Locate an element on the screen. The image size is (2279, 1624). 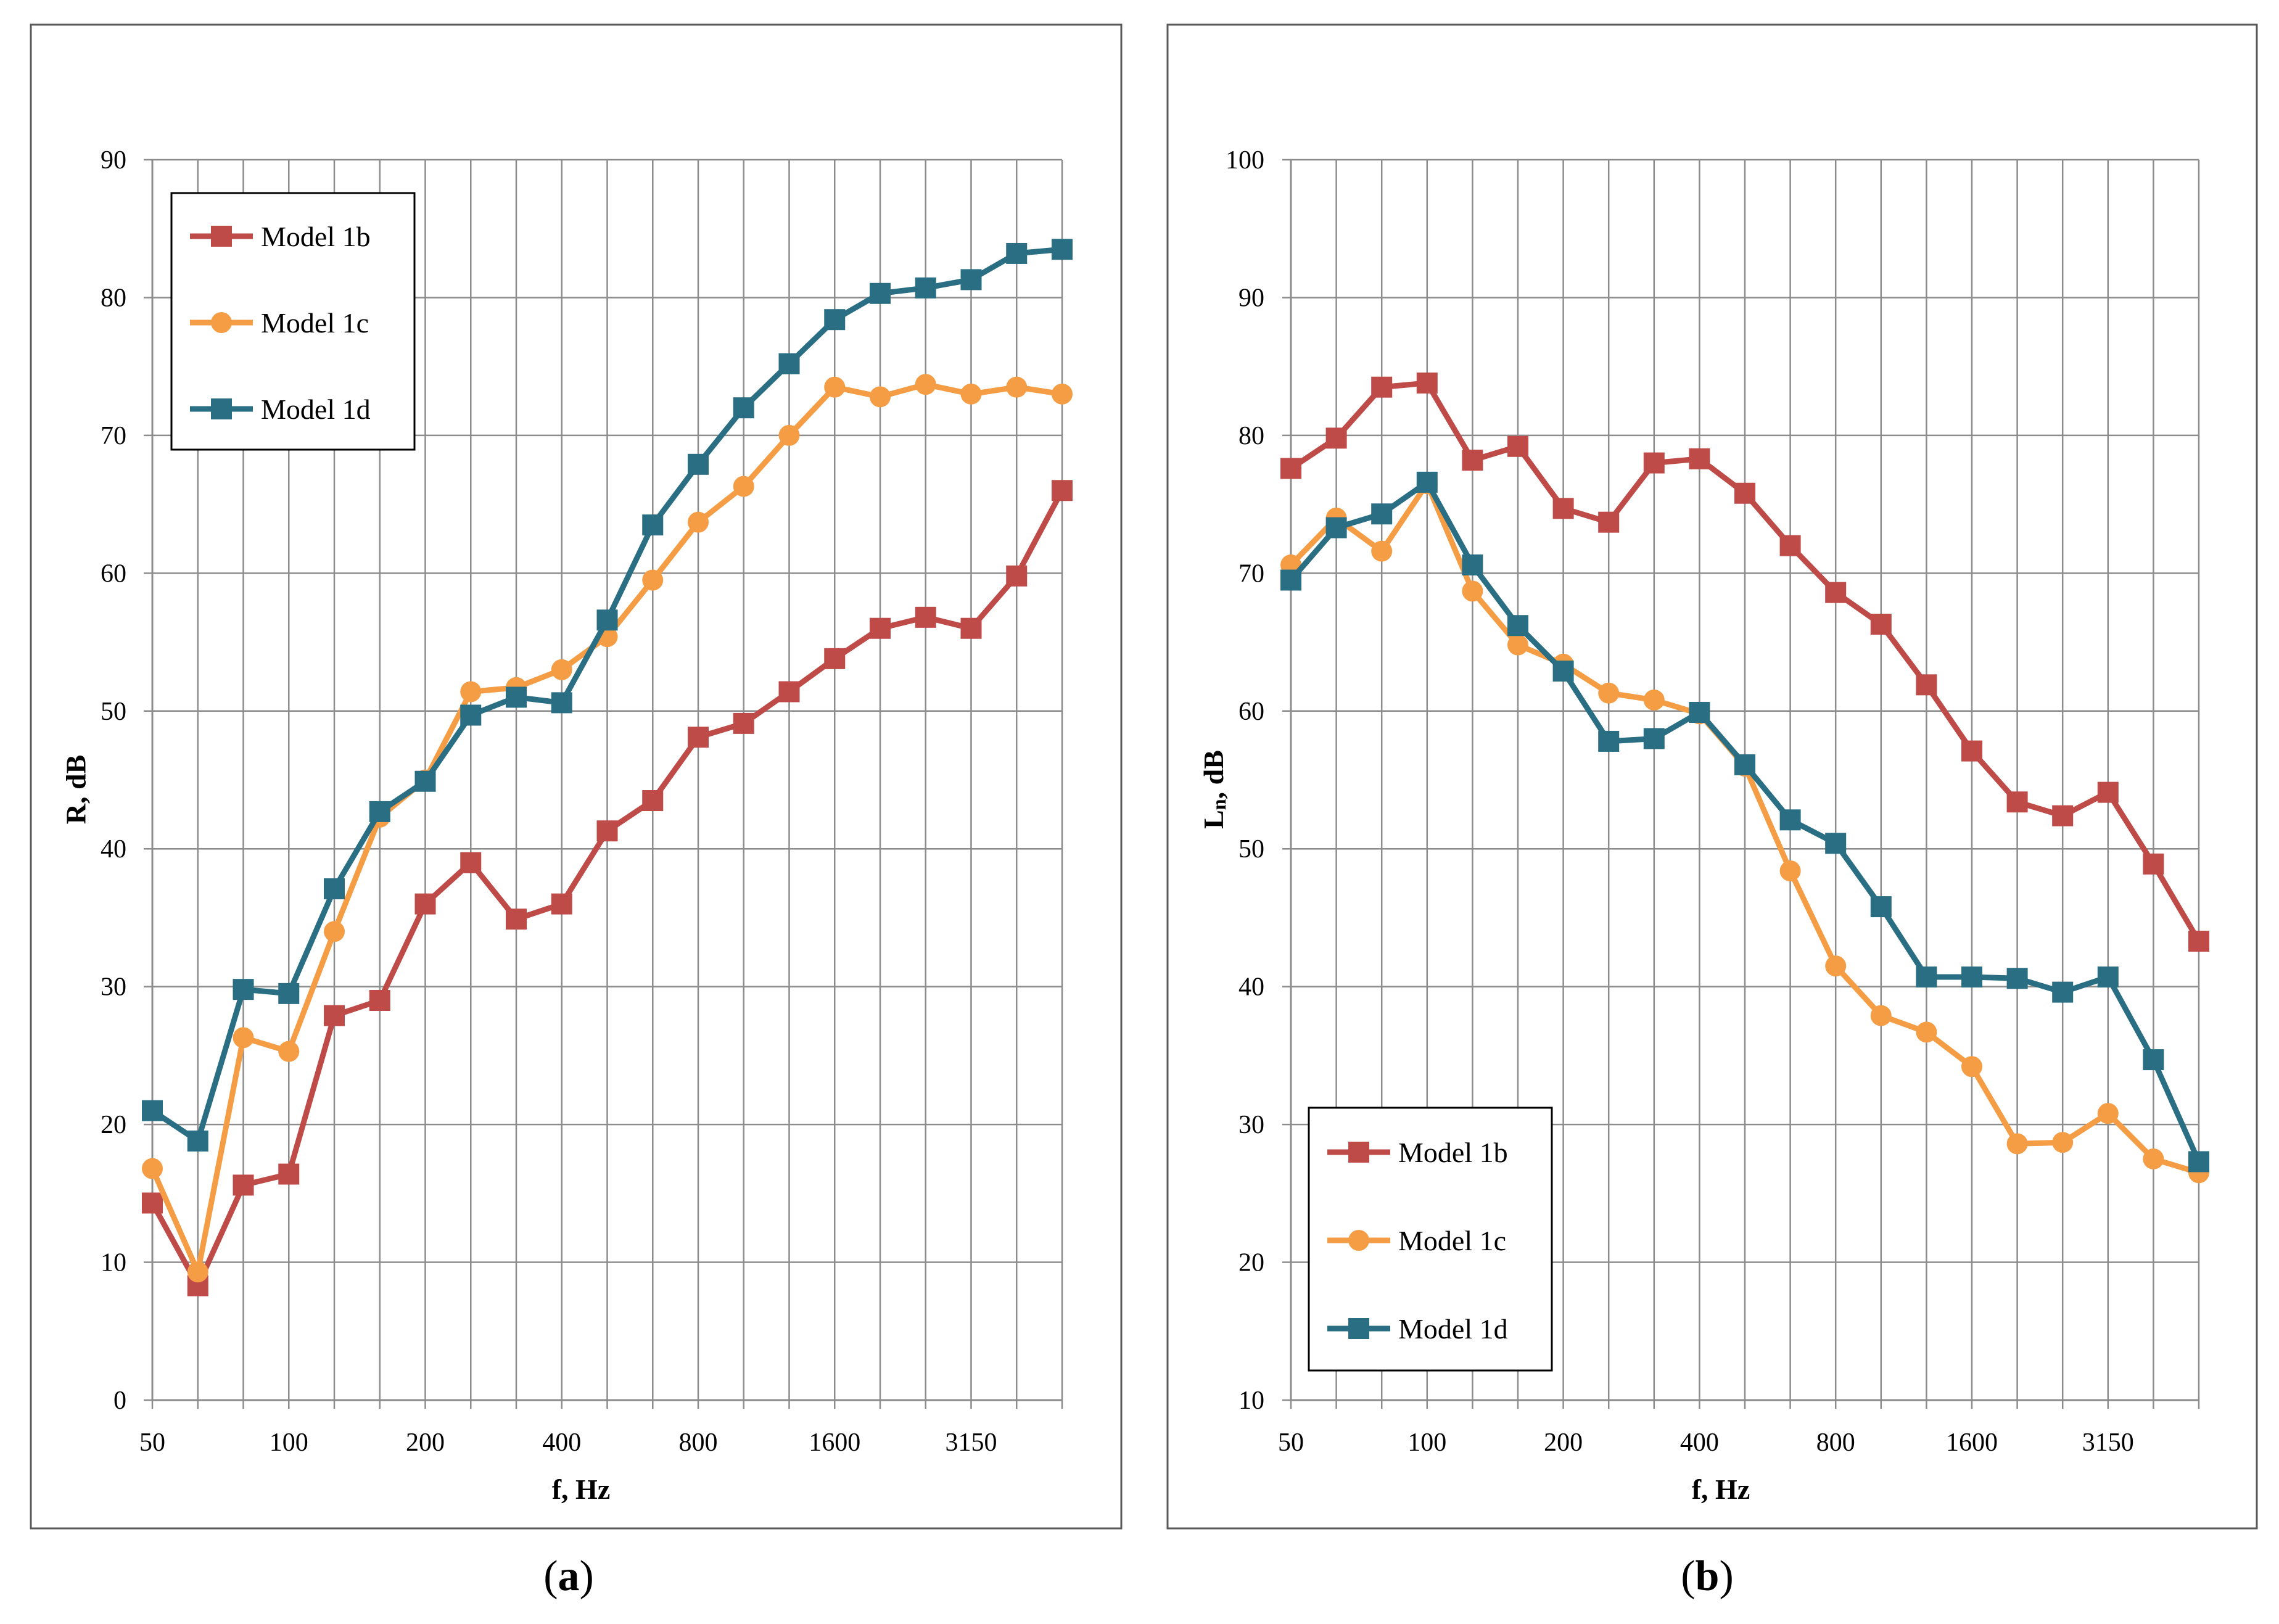
chart-a-x-ticks: 50 100 200 400 800 1600 3150 is located at coordinates (568, 1442).